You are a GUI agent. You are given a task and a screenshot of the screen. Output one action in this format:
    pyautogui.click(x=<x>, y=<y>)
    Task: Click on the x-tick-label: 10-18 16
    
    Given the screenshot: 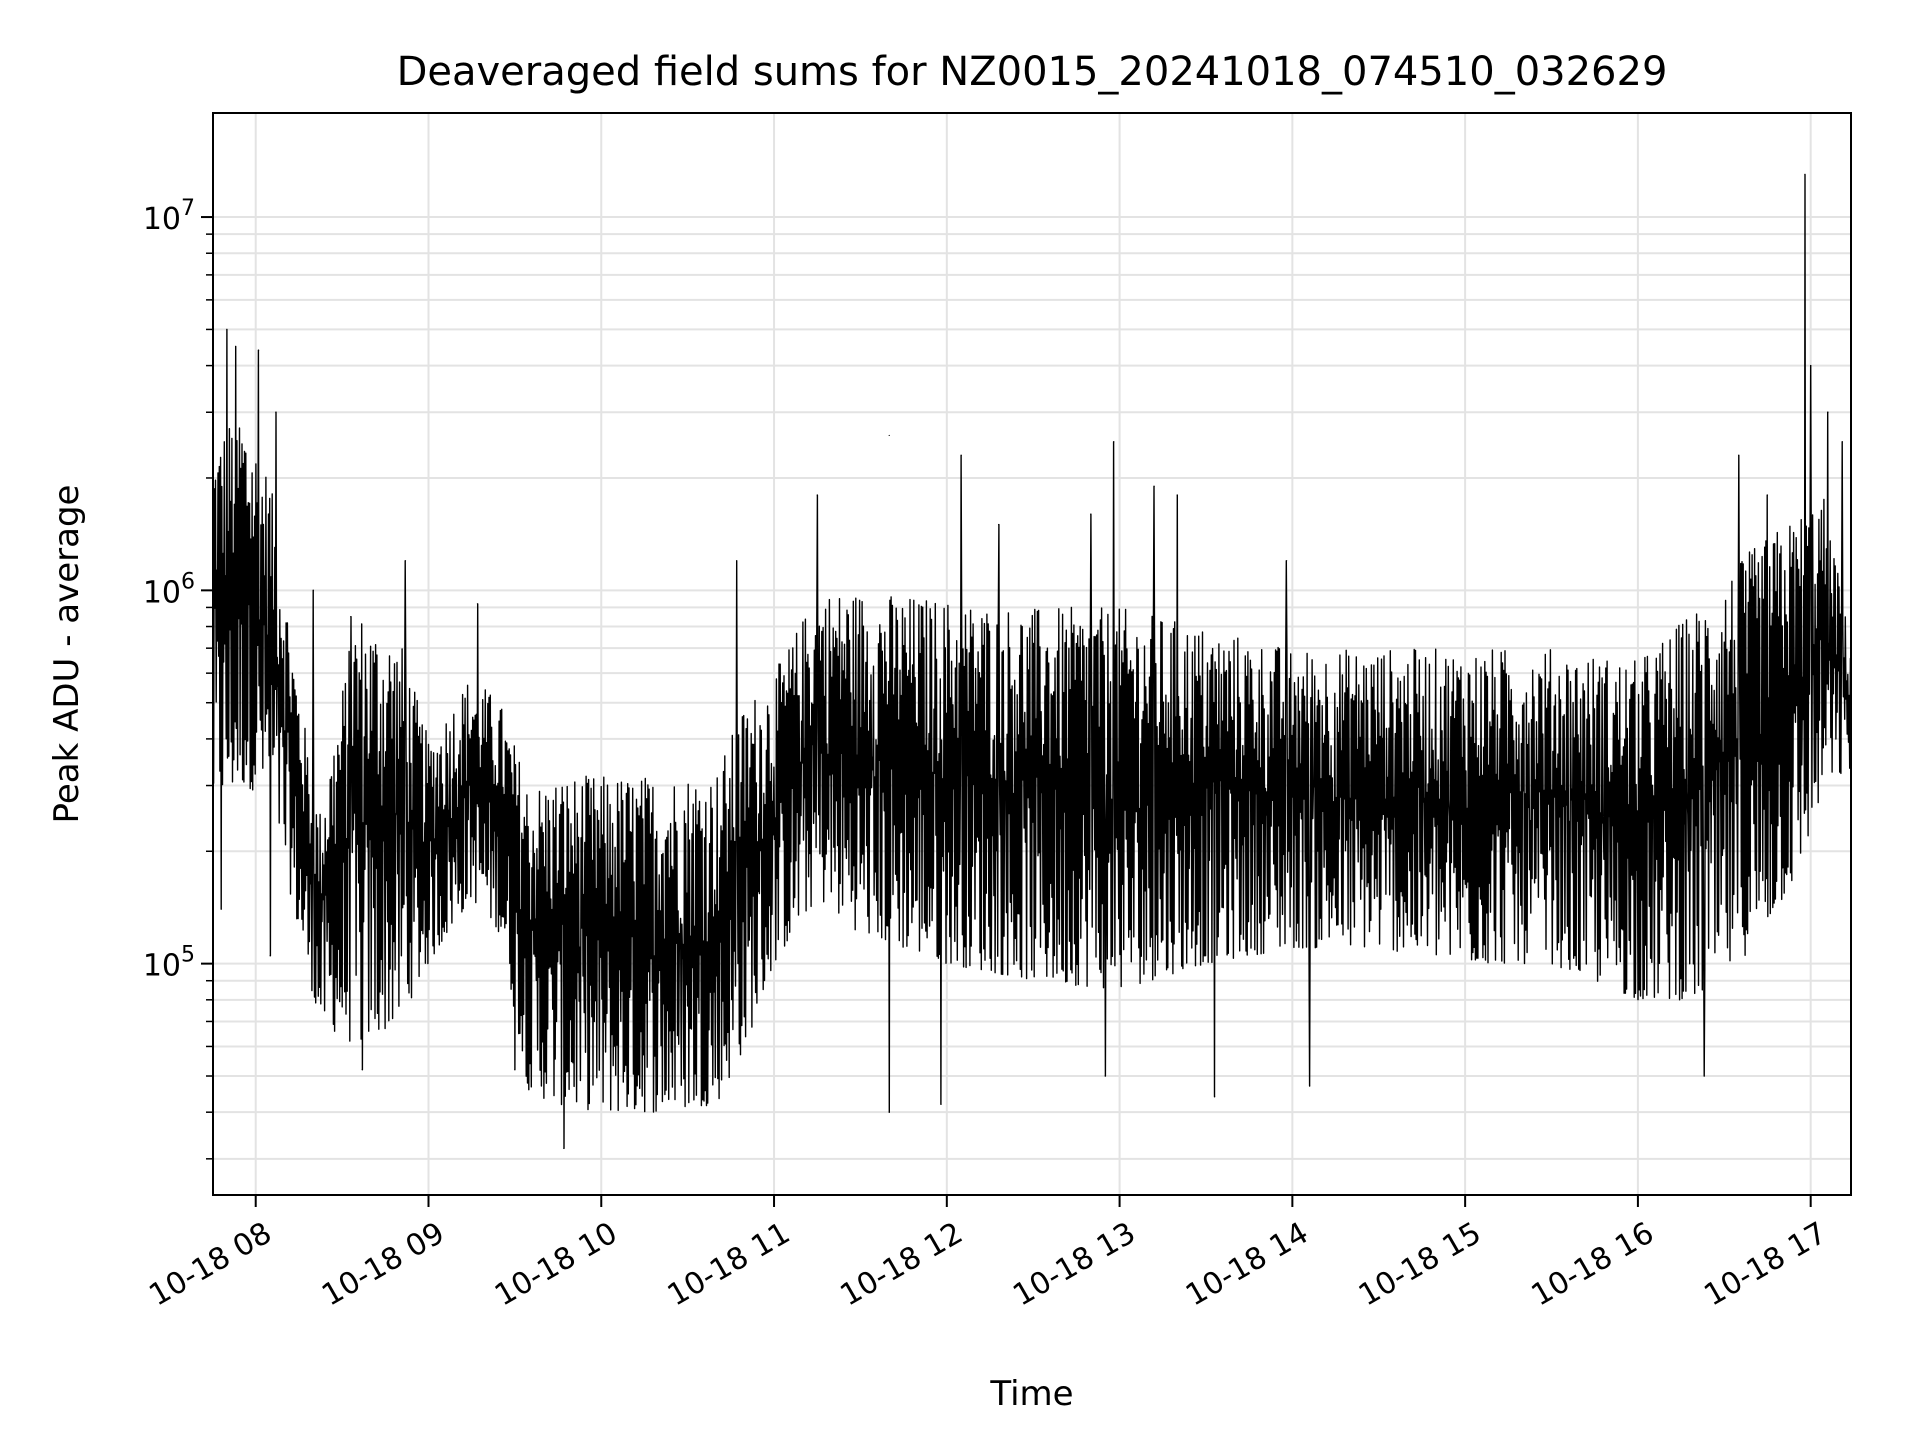 What is the action you would take?
    pyautogui.click(x=1593, y=1265)
    